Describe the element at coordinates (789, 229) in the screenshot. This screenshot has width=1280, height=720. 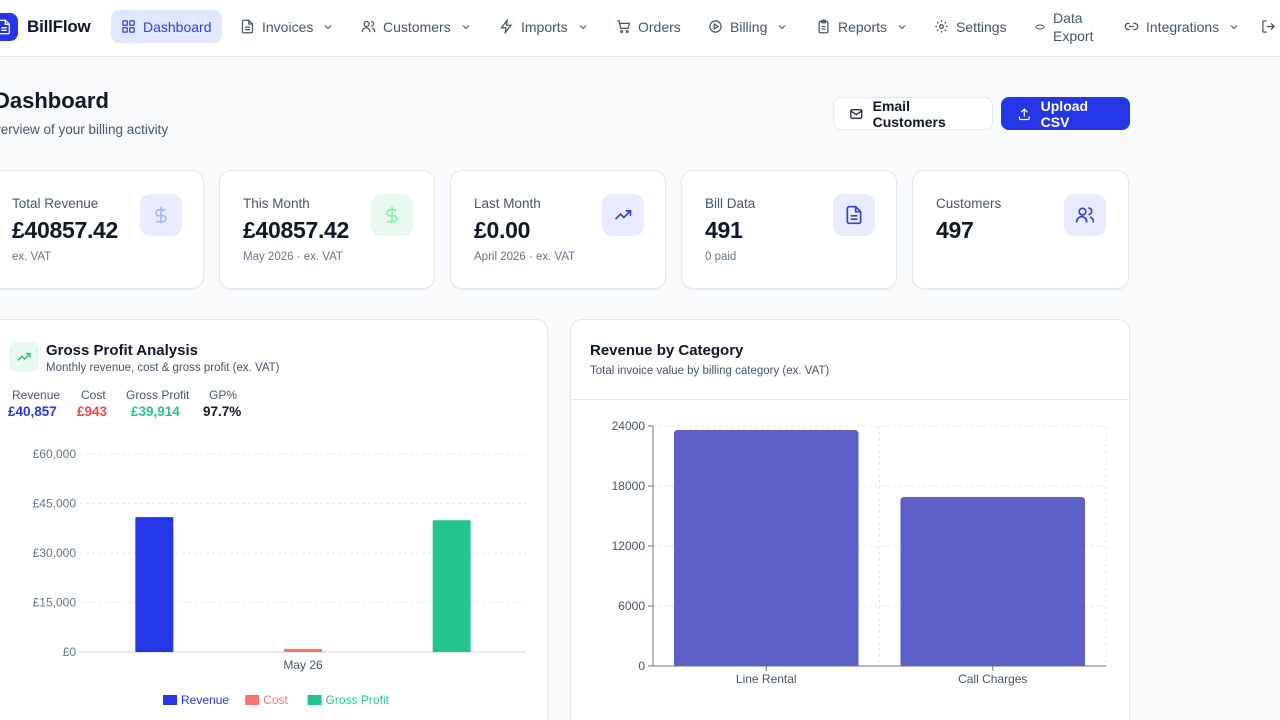
I see `stat-card-bill-data: Bill Data 491 0 paid` at that location.